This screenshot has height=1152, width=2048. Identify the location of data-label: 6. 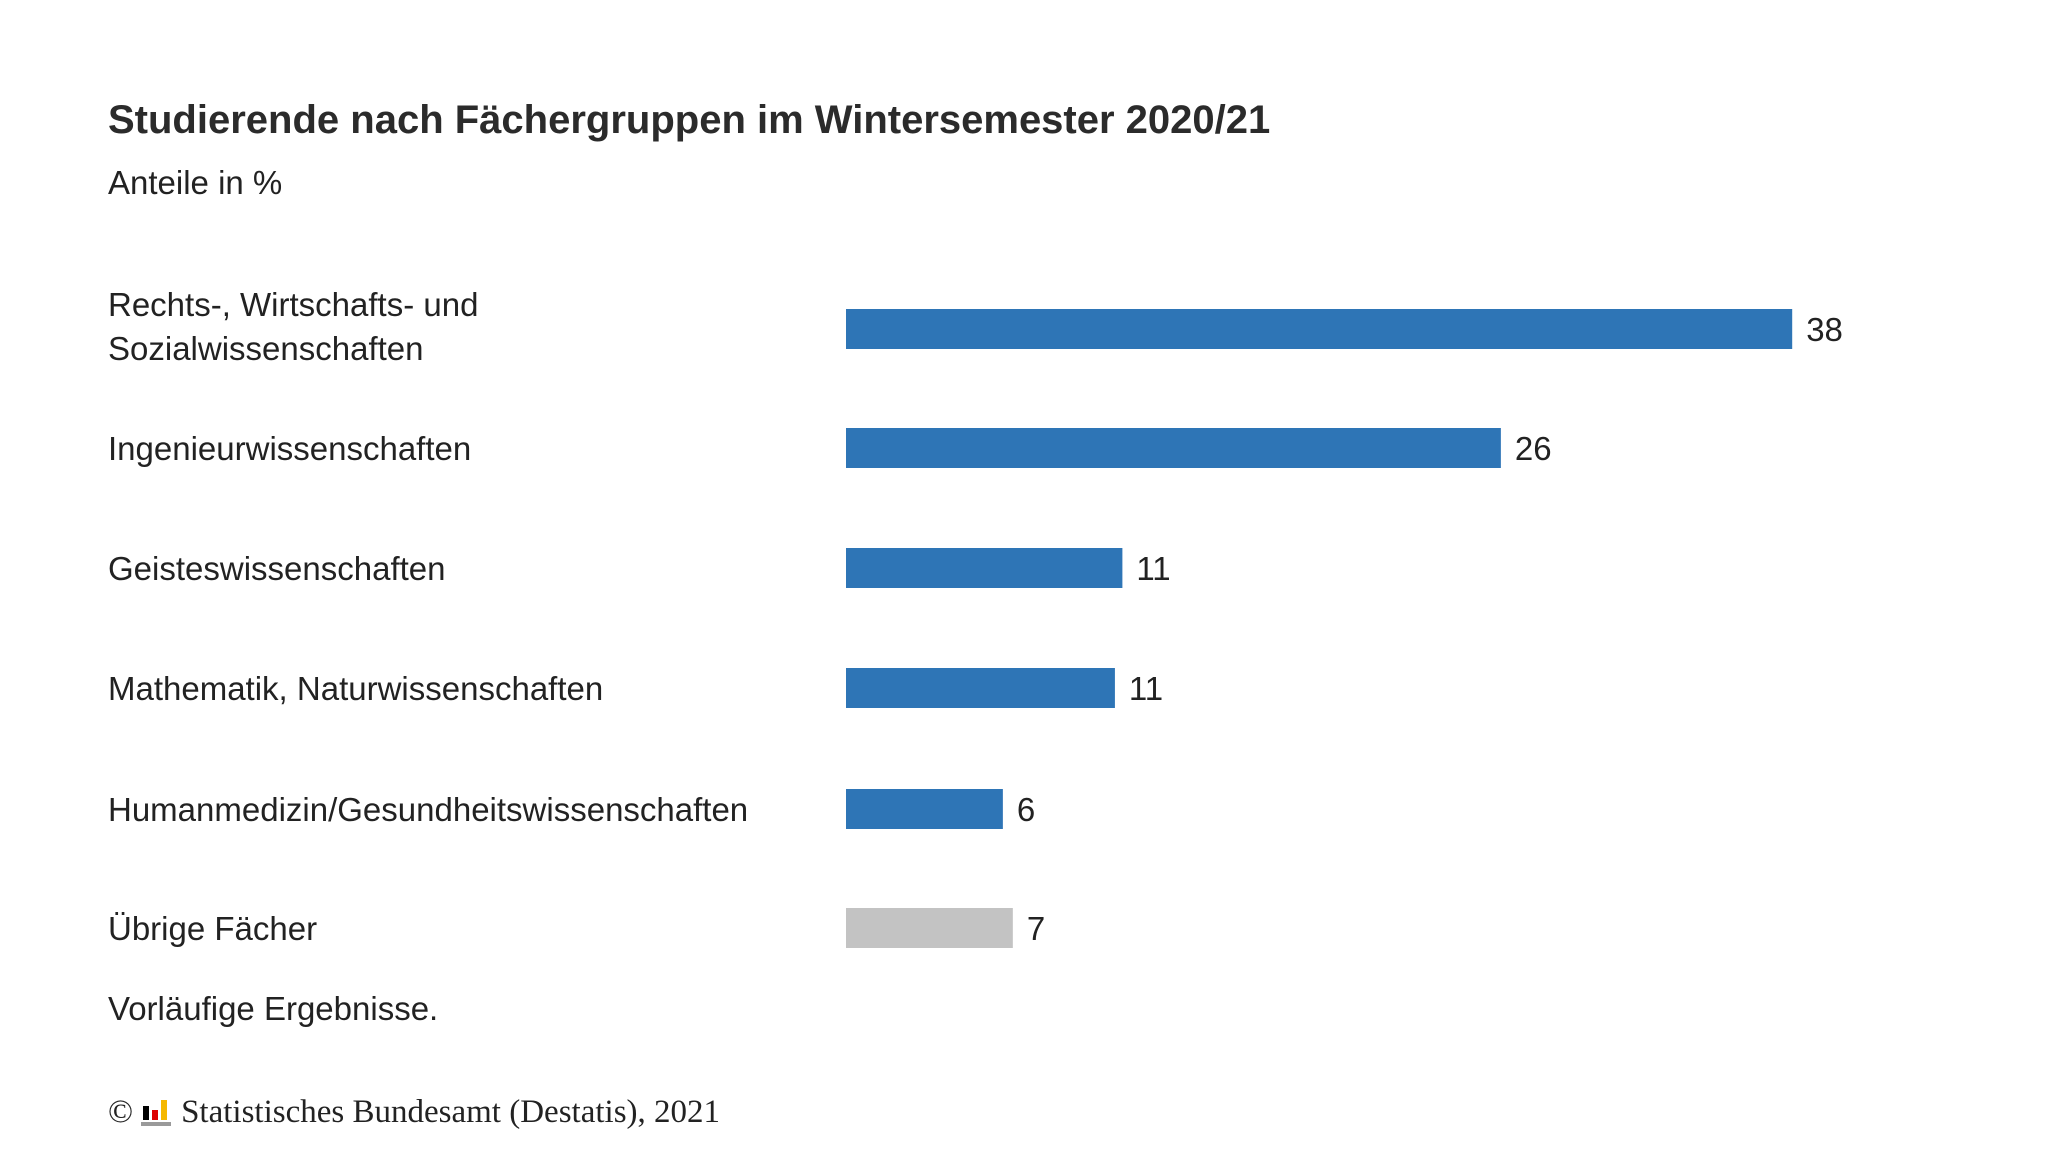
(1026, 809).